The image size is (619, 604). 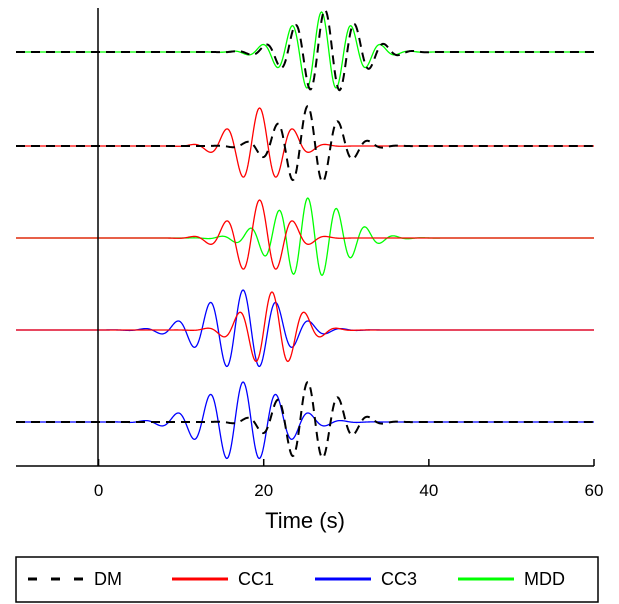 I want to click on x-tick-label: 0, so click(x=98, y=490).